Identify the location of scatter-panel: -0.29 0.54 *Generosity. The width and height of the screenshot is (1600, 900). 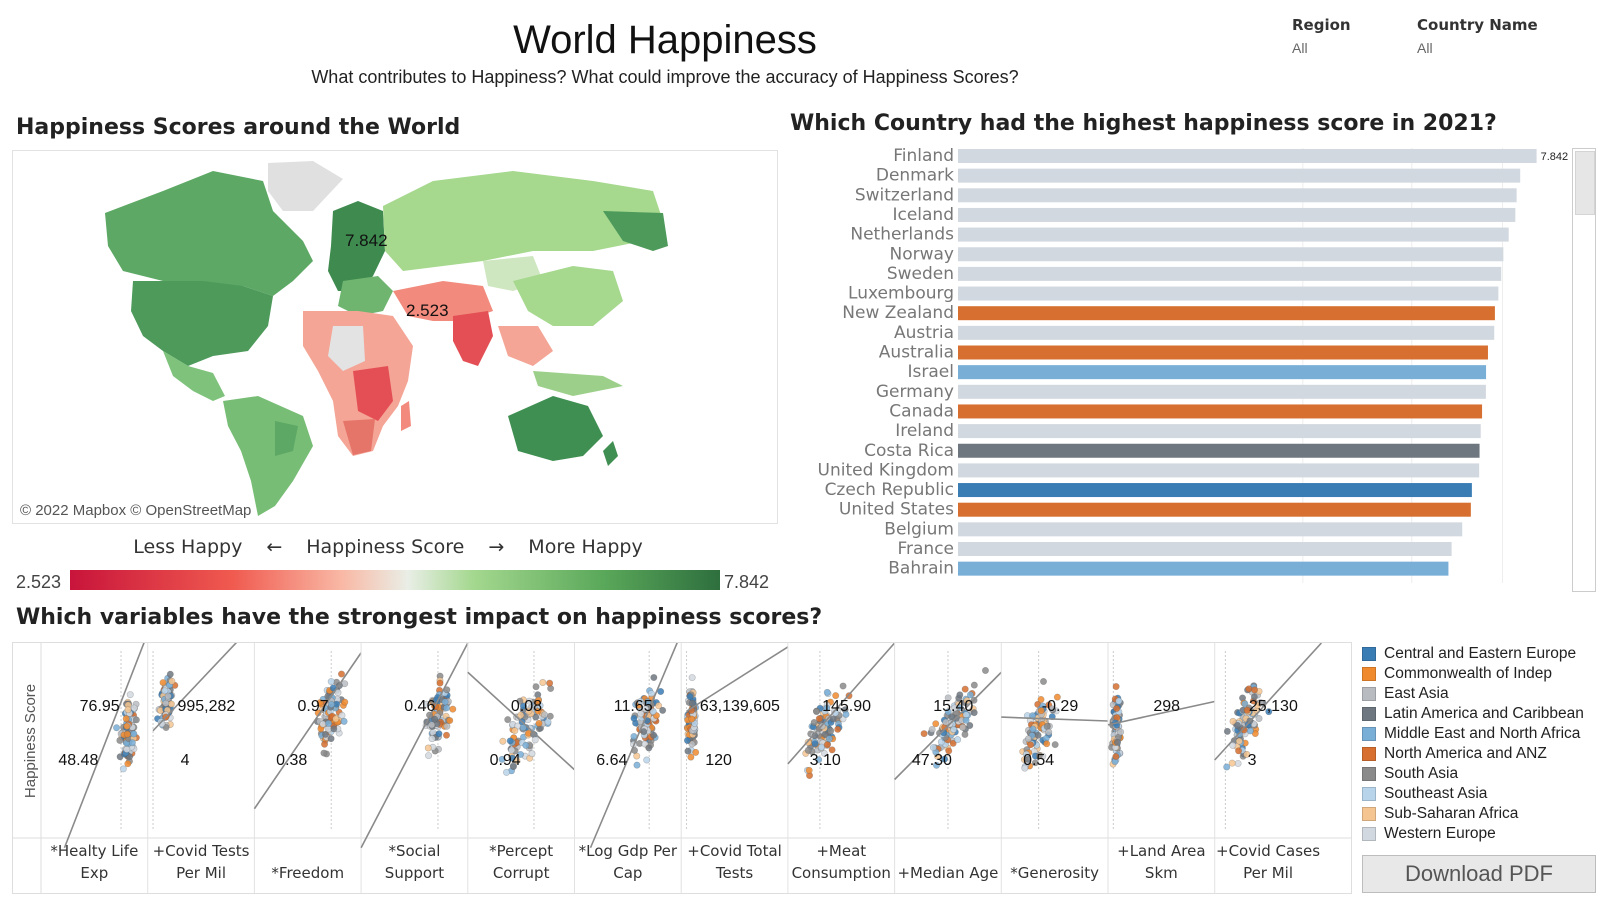
(1054, 768).